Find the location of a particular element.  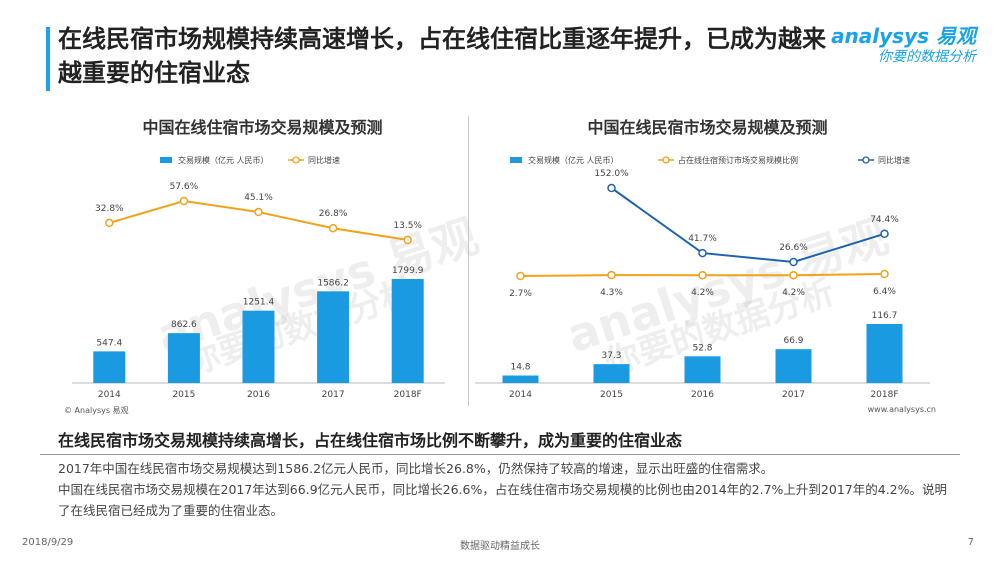

point-label-1-2015: 4.3% is located at coordinates (611, 293).